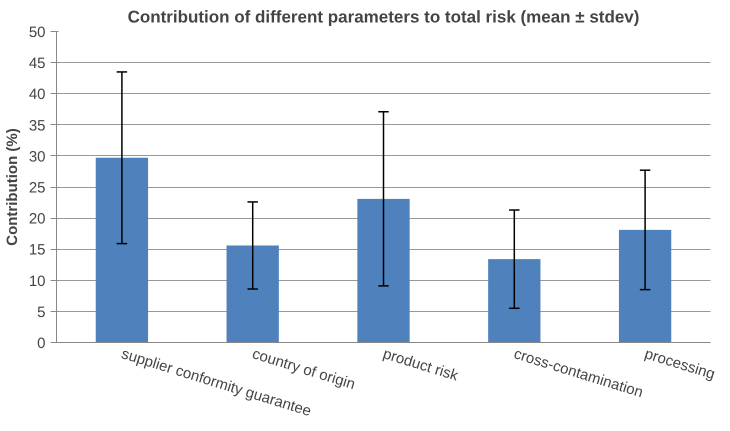  I want to click on y-tick-label: 30, so click(37, 157).